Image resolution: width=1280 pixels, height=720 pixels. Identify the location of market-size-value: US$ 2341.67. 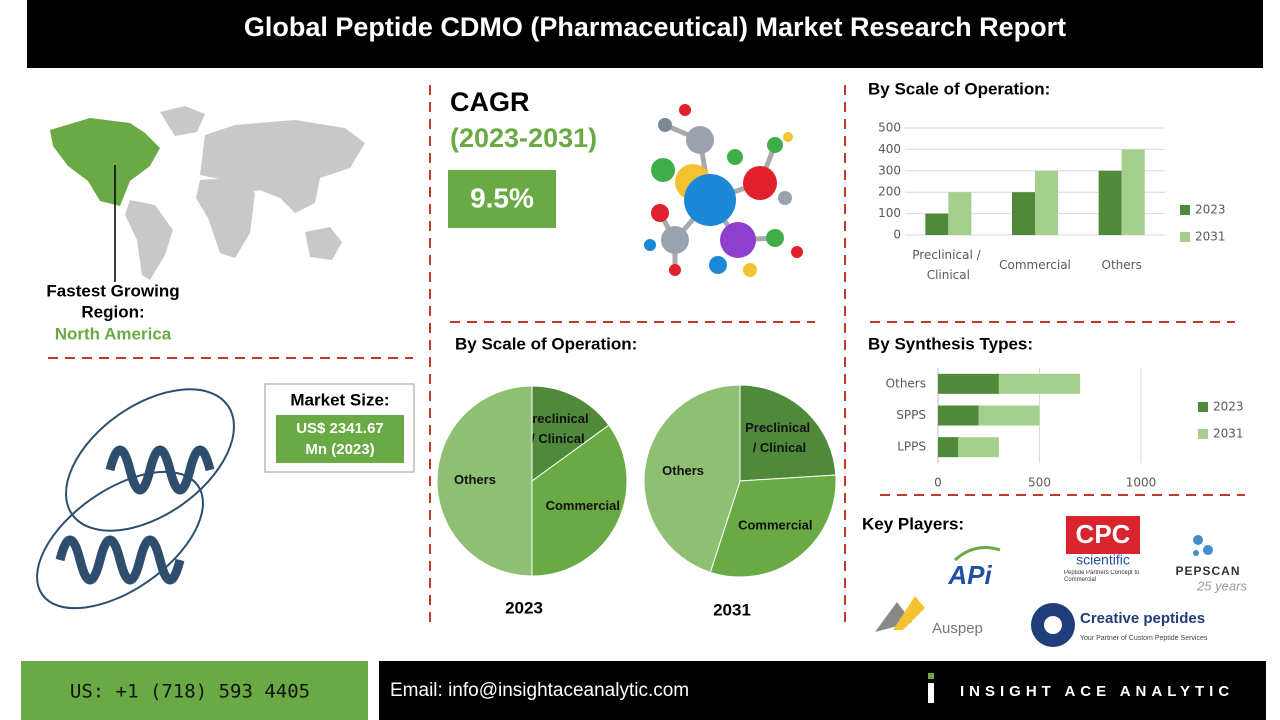
(340, 428).